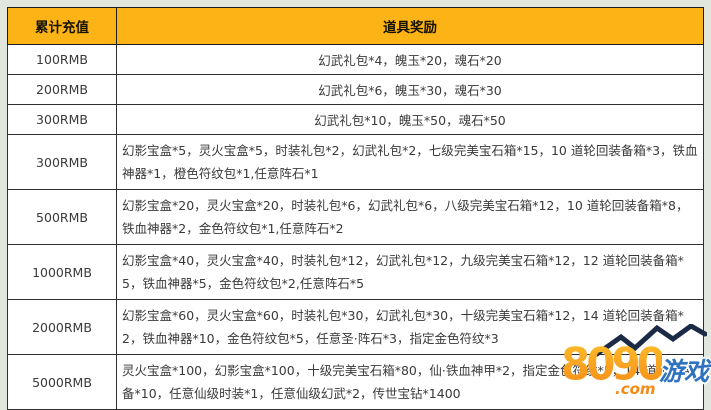  Describe the element at coordinates (62, 217) in the screenshot. I see `recharge-amount: 500RMB` at that location.